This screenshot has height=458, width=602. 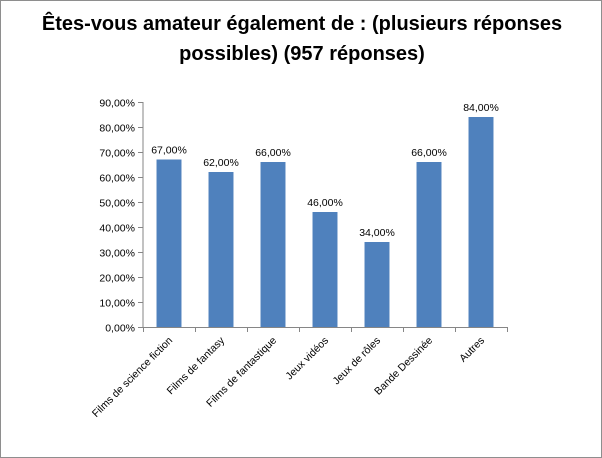 What do you see at coordinates (377, 233) in the screenshot?
I see `data-label: 34,00%` at bounding box center [377, 233].